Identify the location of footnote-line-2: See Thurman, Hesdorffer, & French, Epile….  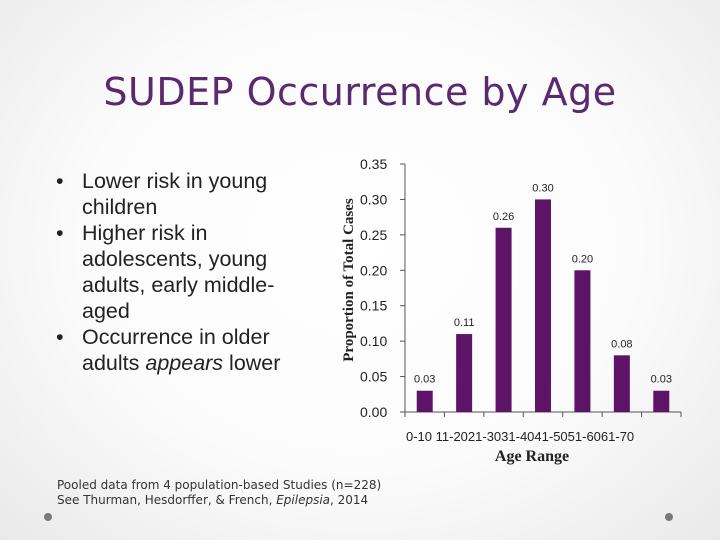
(219, 500).